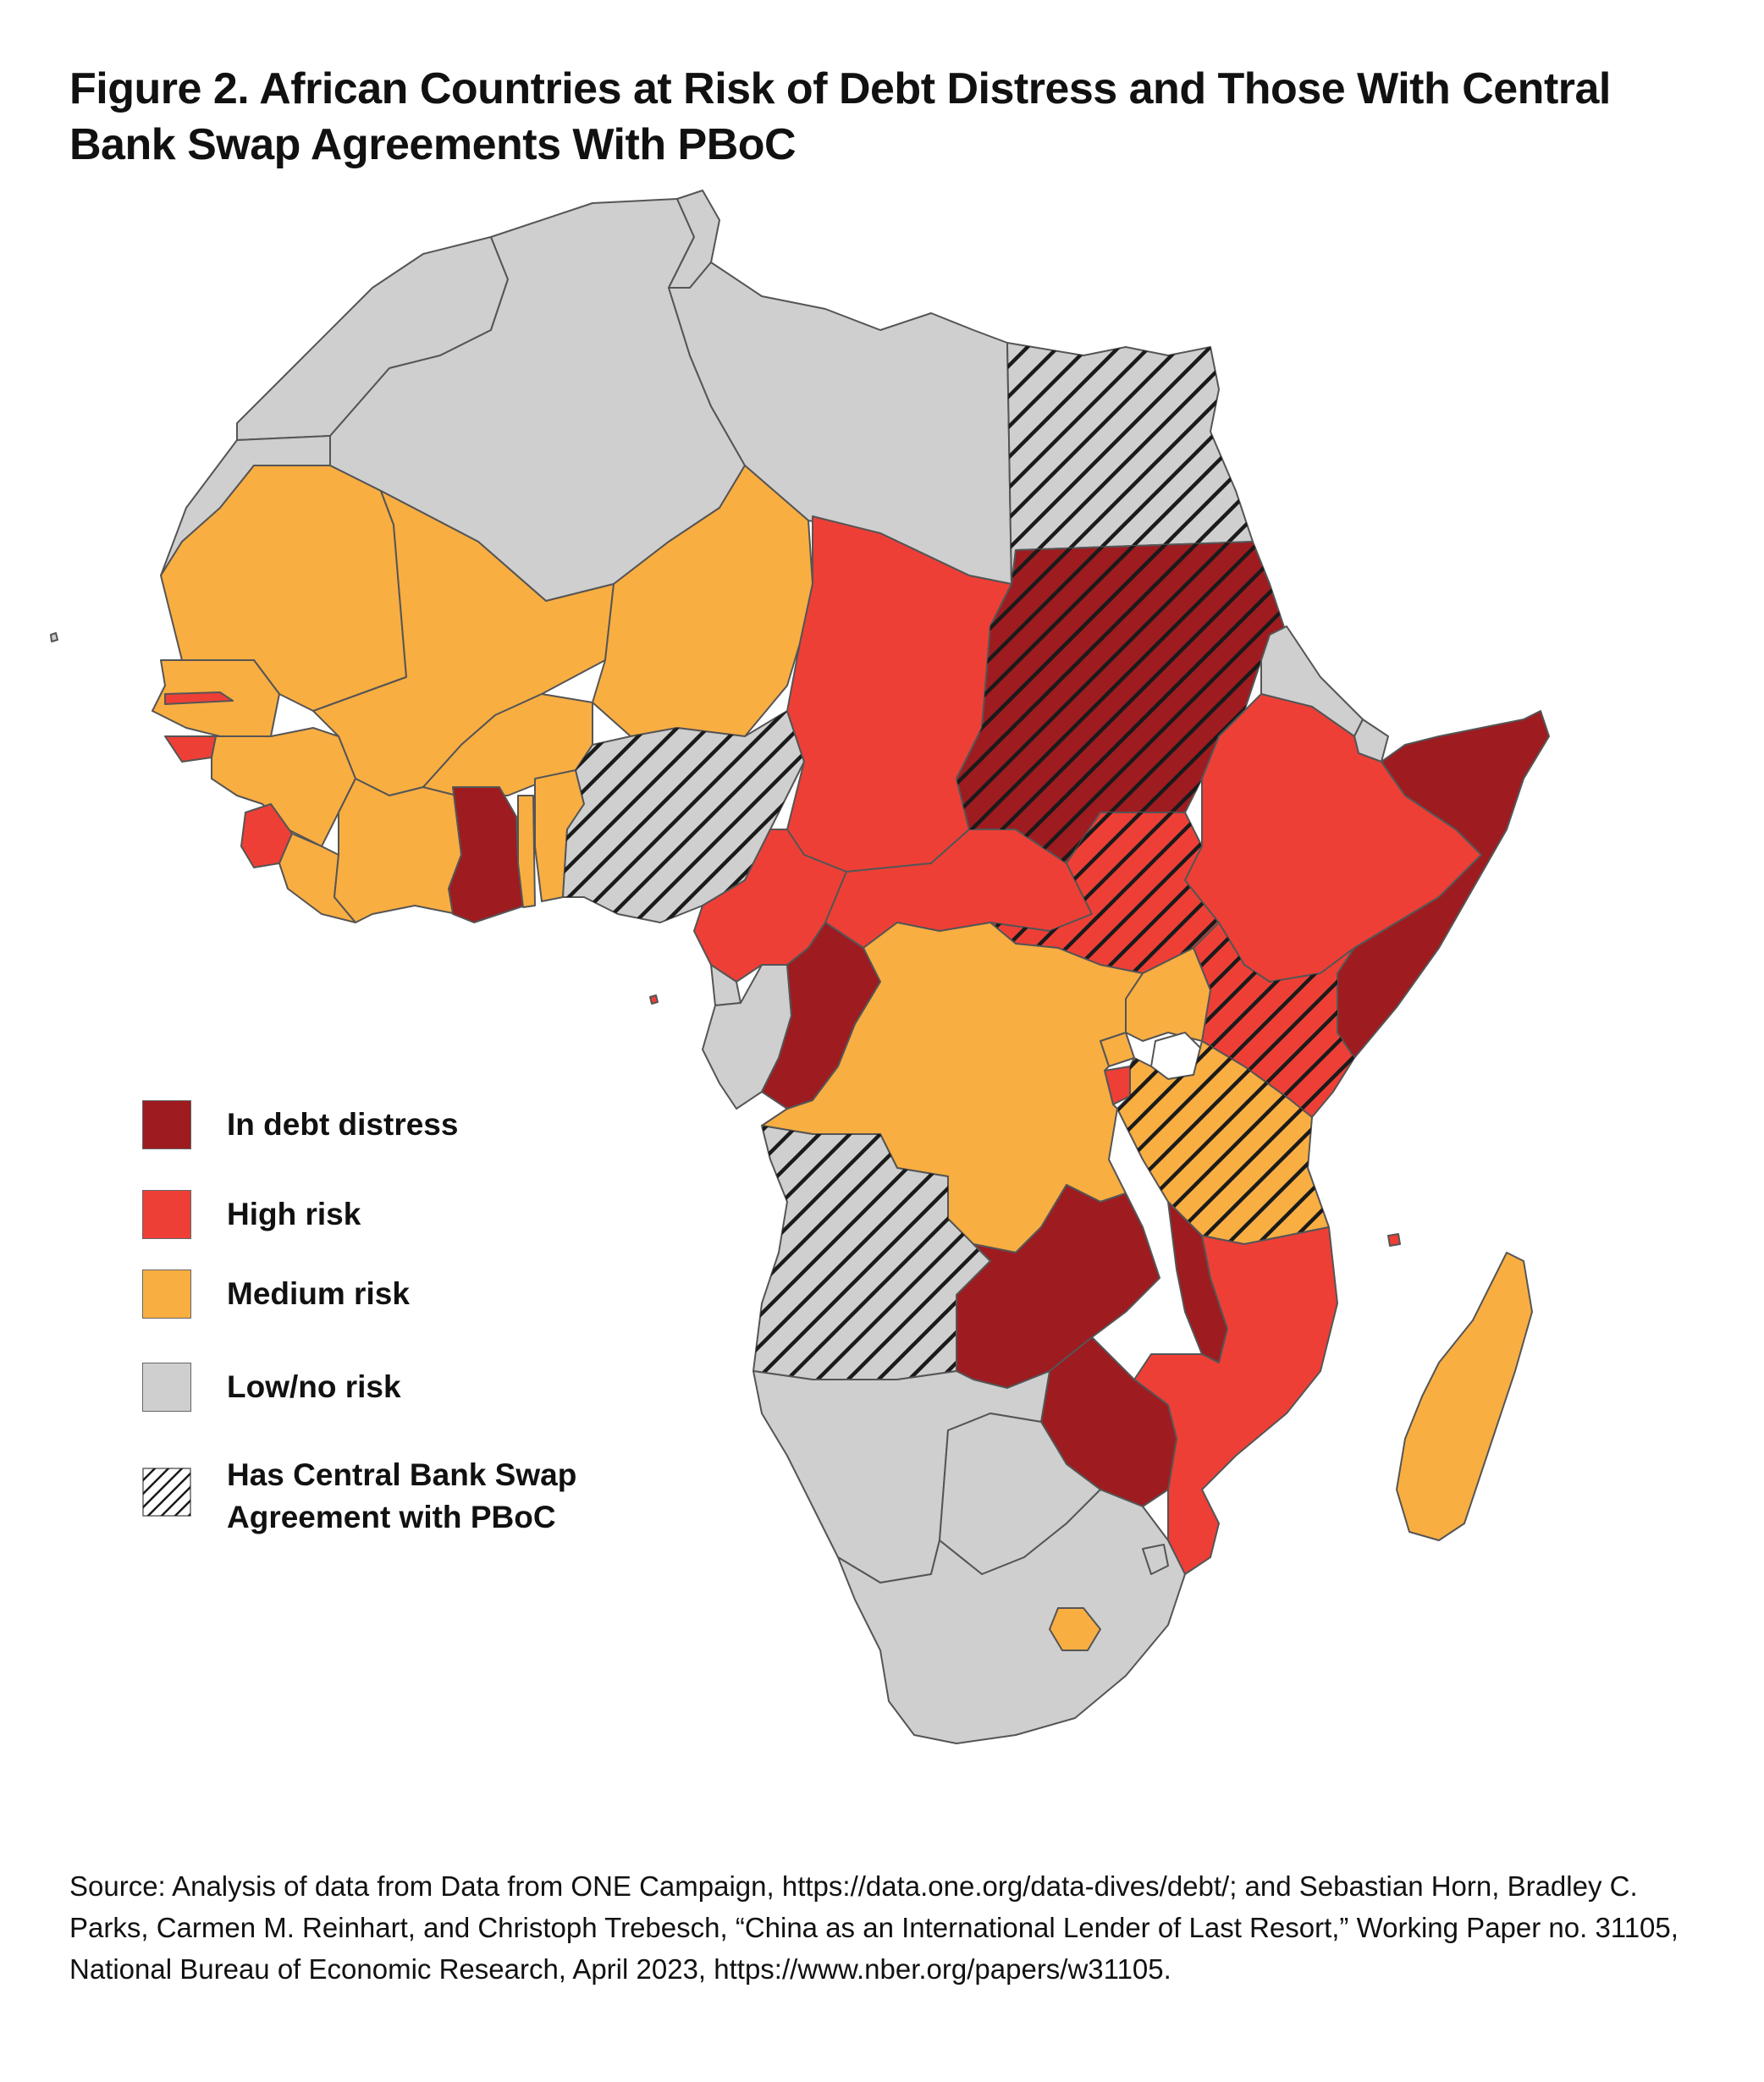  What do you see at coordinates (1464, 1396) in the screenshot?
I see `country-madagascar` at bounding box center [1464, 1396].